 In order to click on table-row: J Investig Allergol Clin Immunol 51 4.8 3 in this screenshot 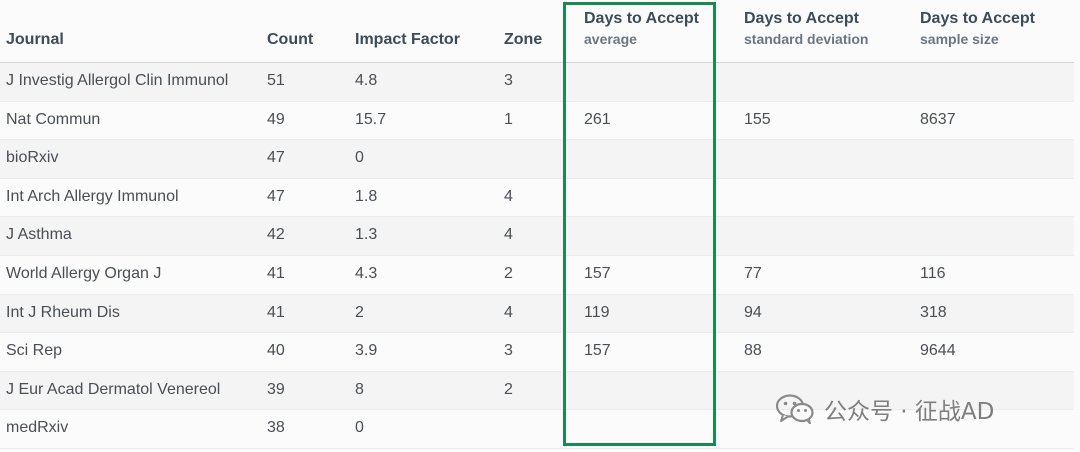, I will do `click(537, 82)`.